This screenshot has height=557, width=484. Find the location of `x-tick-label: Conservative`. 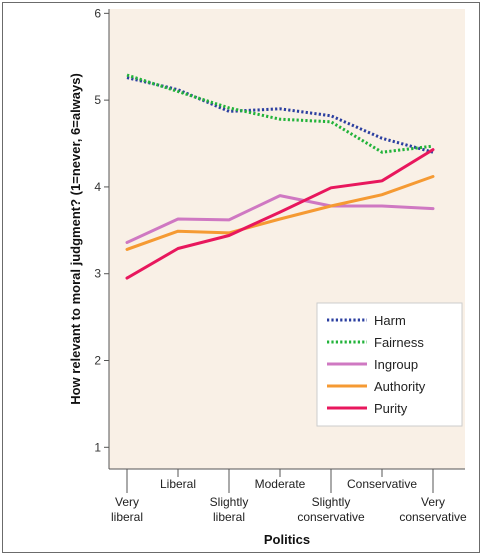

x-tick-label: Conservative is located at coordinates (382, 484).